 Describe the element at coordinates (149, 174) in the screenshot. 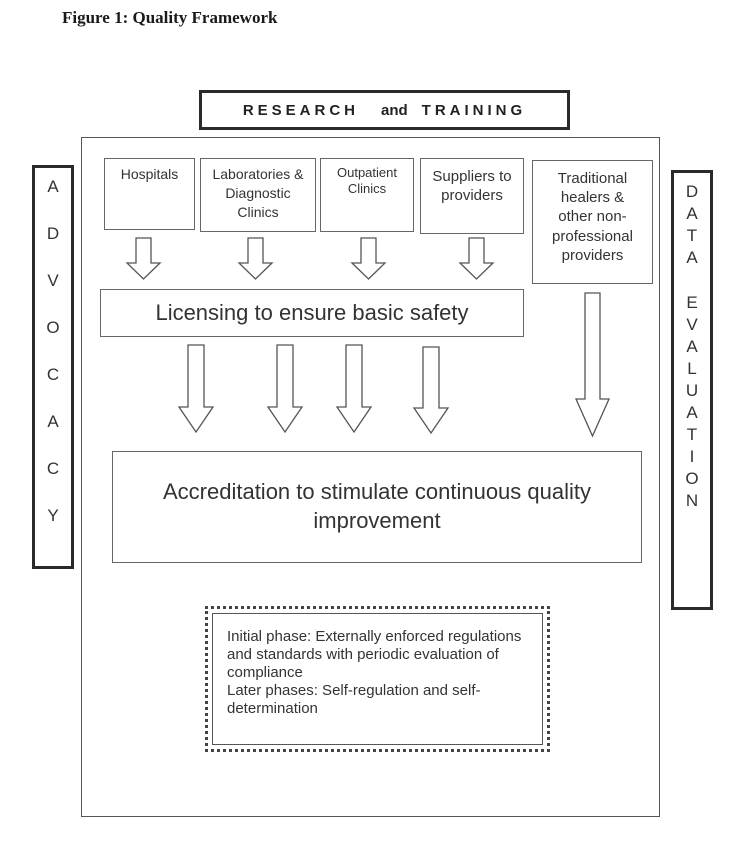

I see `provider-label: Hospitals` at that location.